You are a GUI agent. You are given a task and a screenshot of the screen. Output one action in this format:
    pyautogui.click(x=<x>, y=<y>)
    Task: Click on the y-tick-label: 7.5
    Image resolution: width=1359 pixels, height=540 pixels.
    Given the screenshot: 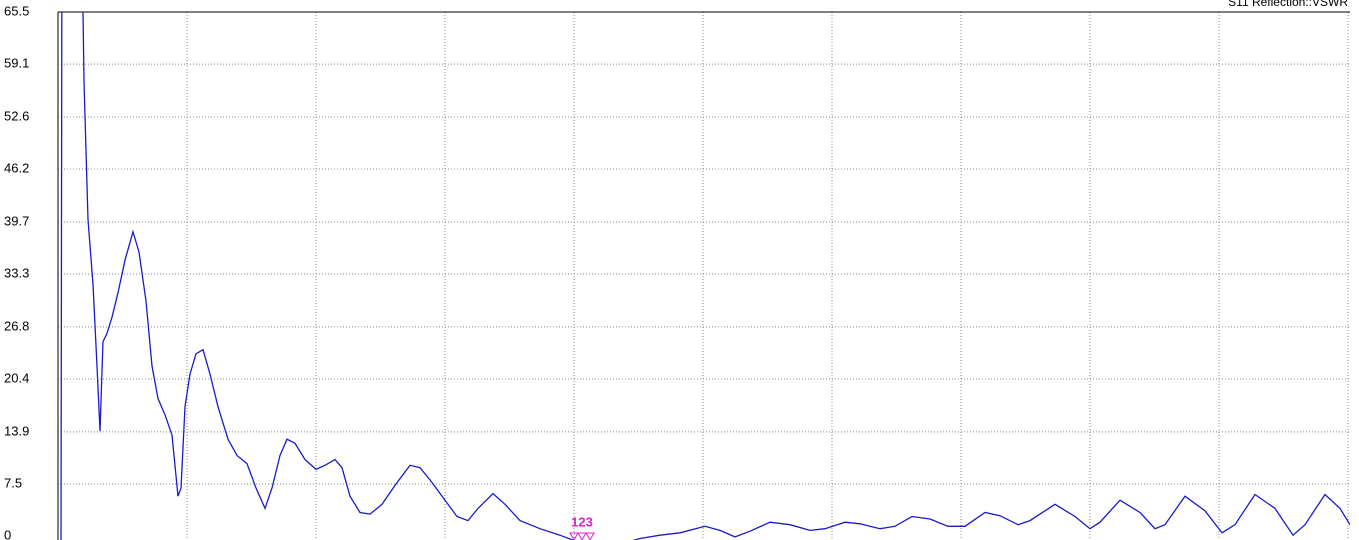 What is the action you would take?
    pyautogui.click(x=13, y=482)
    